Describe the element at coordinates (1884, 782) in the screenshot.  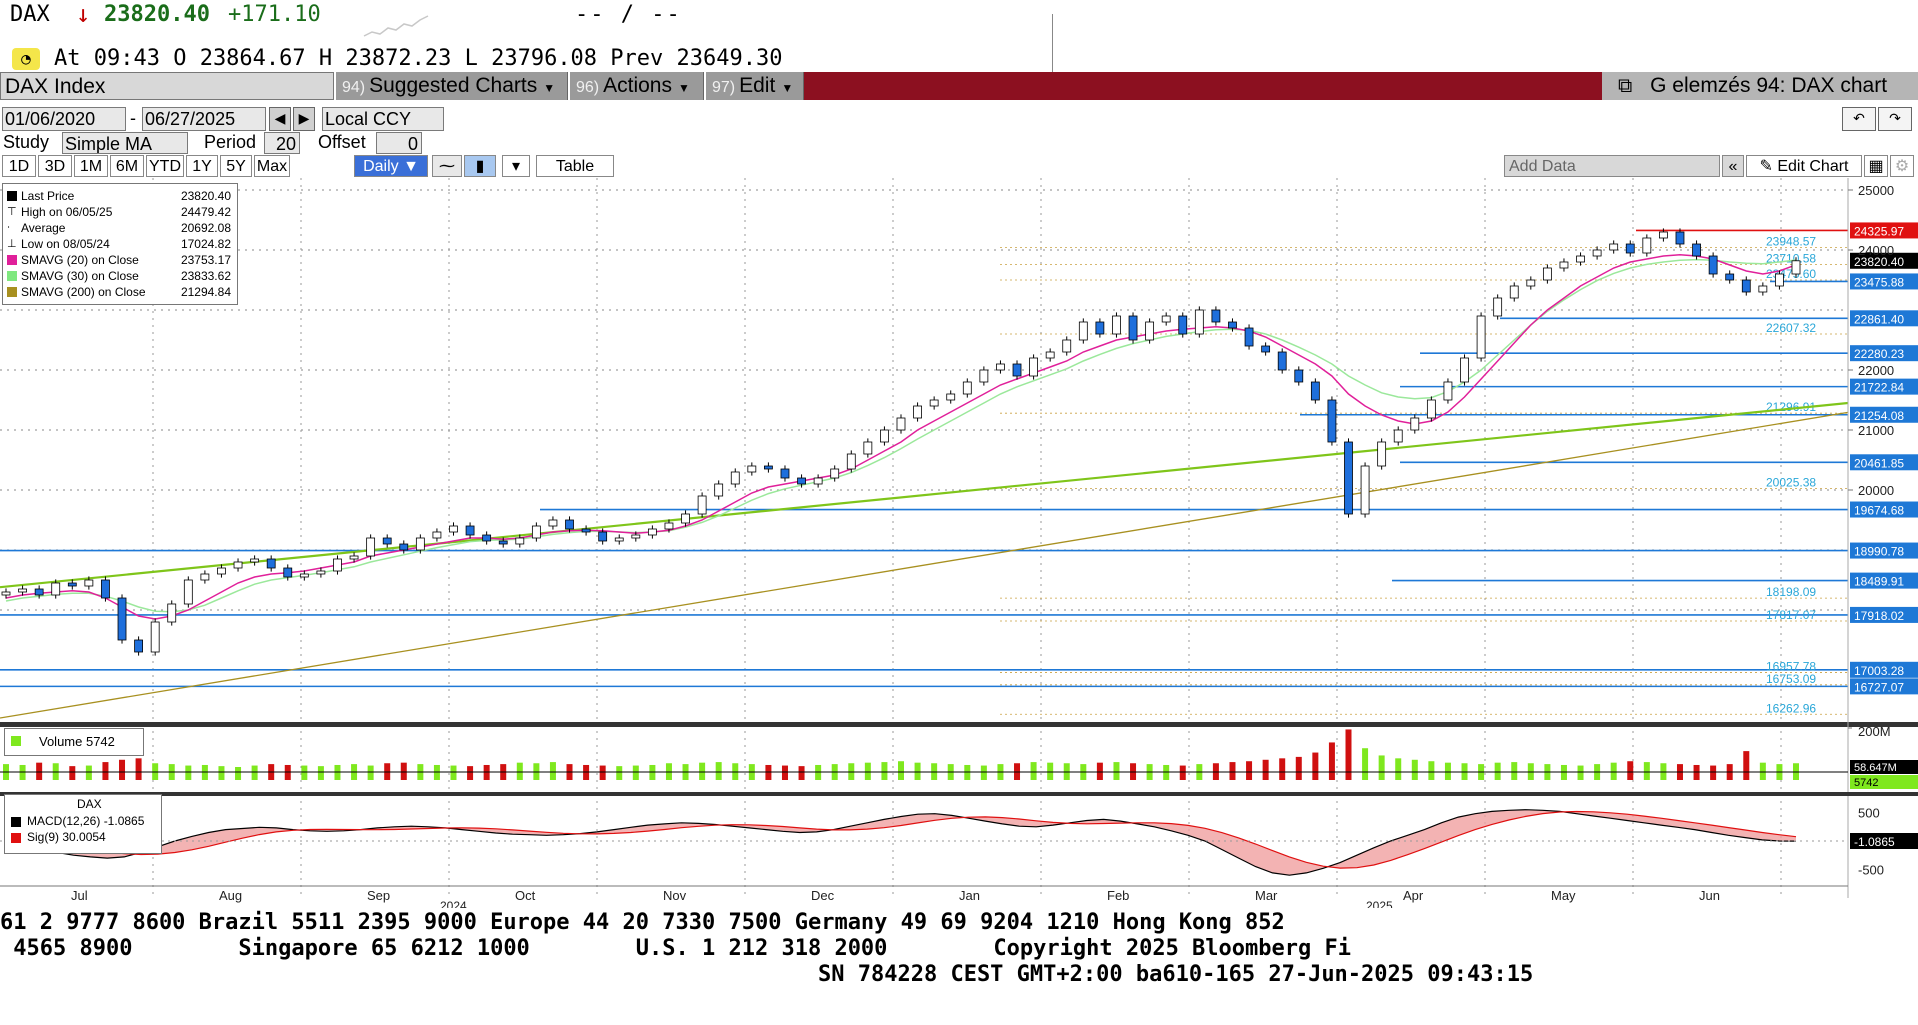
I see `volume-last-tag` at that location.